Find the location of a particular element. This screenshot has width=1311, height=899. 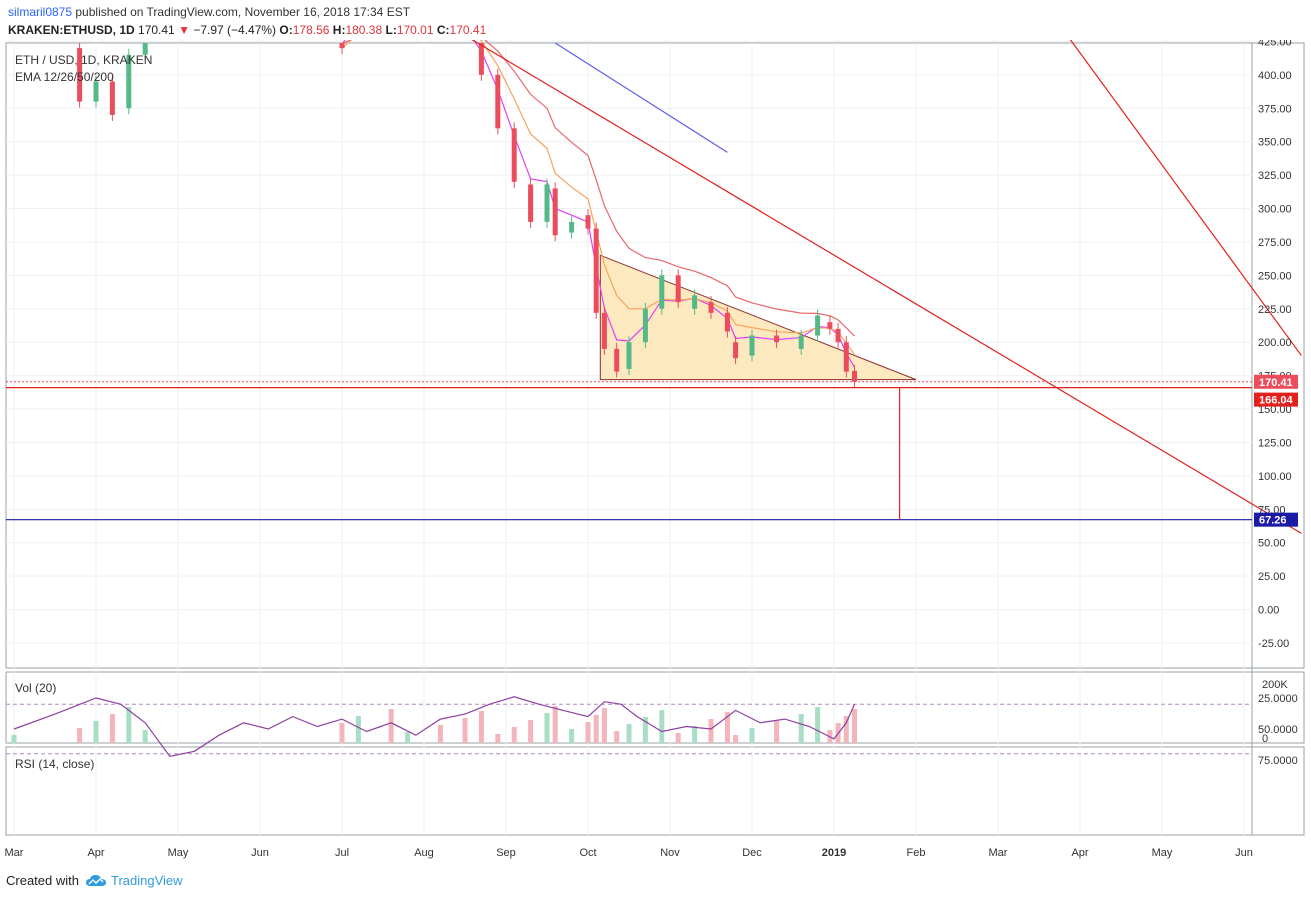

author-link: silmaril0875 is located at coordinates (40, 12).